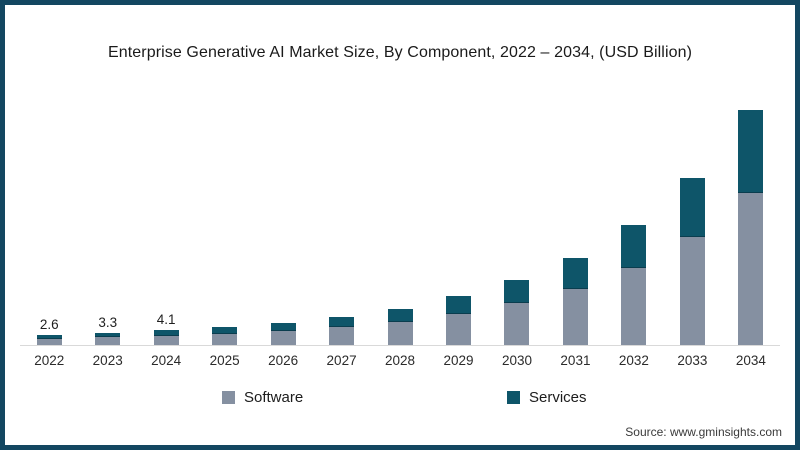 This screenshot has height=450, width=800. I want to click on x-axis-label-2028: 2028, so click(400, 360).